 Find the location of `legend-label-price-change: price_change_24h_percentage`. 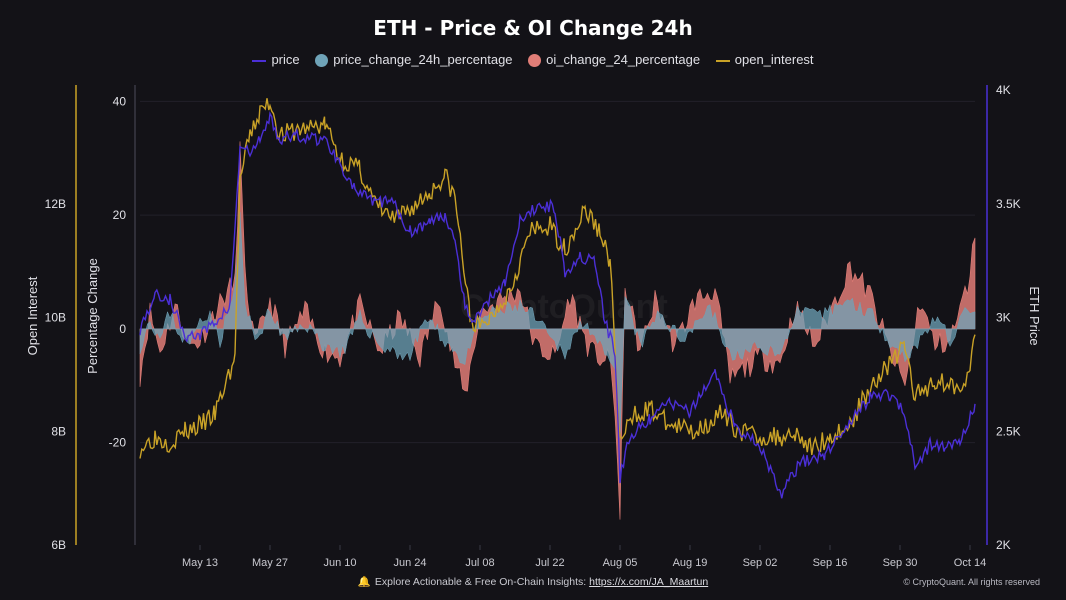

legend-label-price-change: price_change_24h_percentage is located at coordinates (423, 59).